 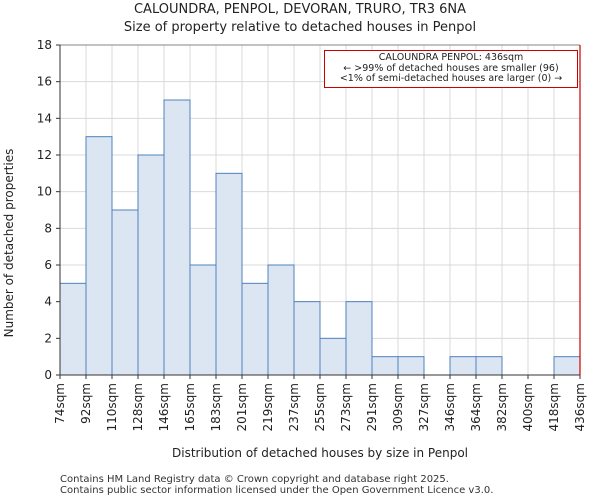 What do you see at coordinates (320, 407) in the screenshot?
I see `x-tick-label: 255sqm` at bounding box center [320, 407].